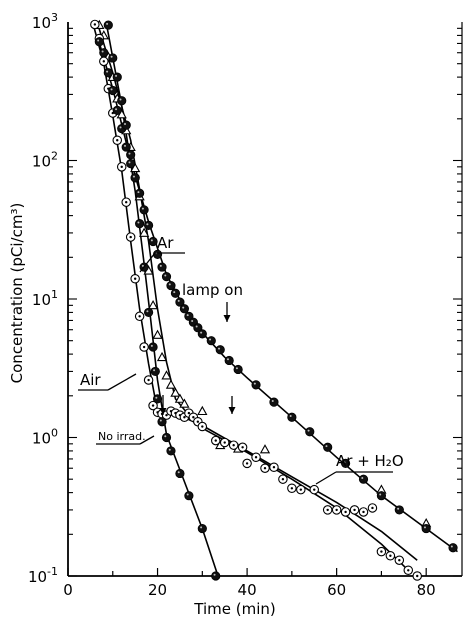 Image resolution: width=468 pixels, height=622 pixels. I want to click on annotation-lamp-on: lamp on, so click(212, 290).